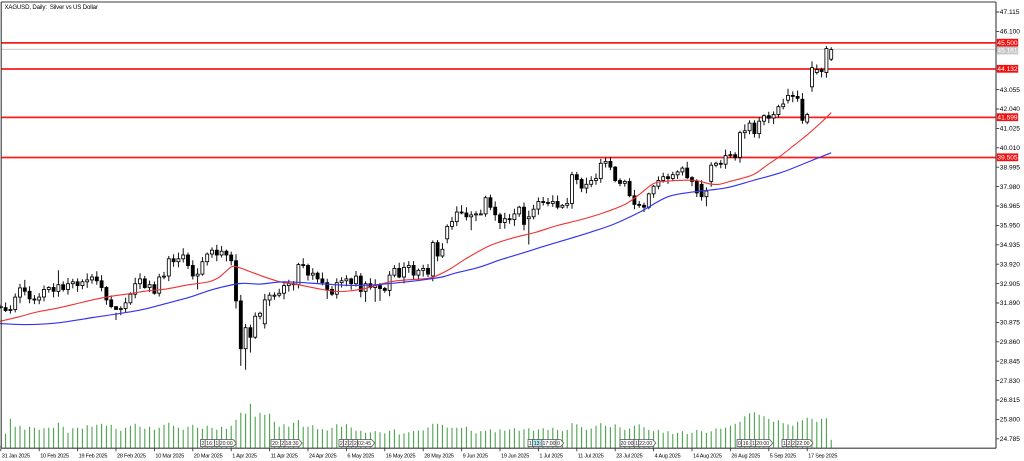 The image size is (1024, 461). Describe the element at coordinates (1007, 158) in the screenshot. I see `svg-text: 39.505` at that location.